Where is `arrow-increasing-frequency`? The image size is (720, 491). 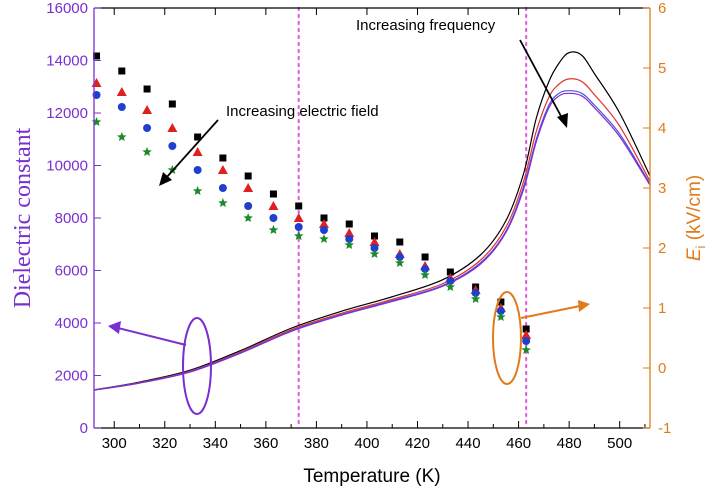 arrow-increasing-frequency is located at coordinates (541, 79).